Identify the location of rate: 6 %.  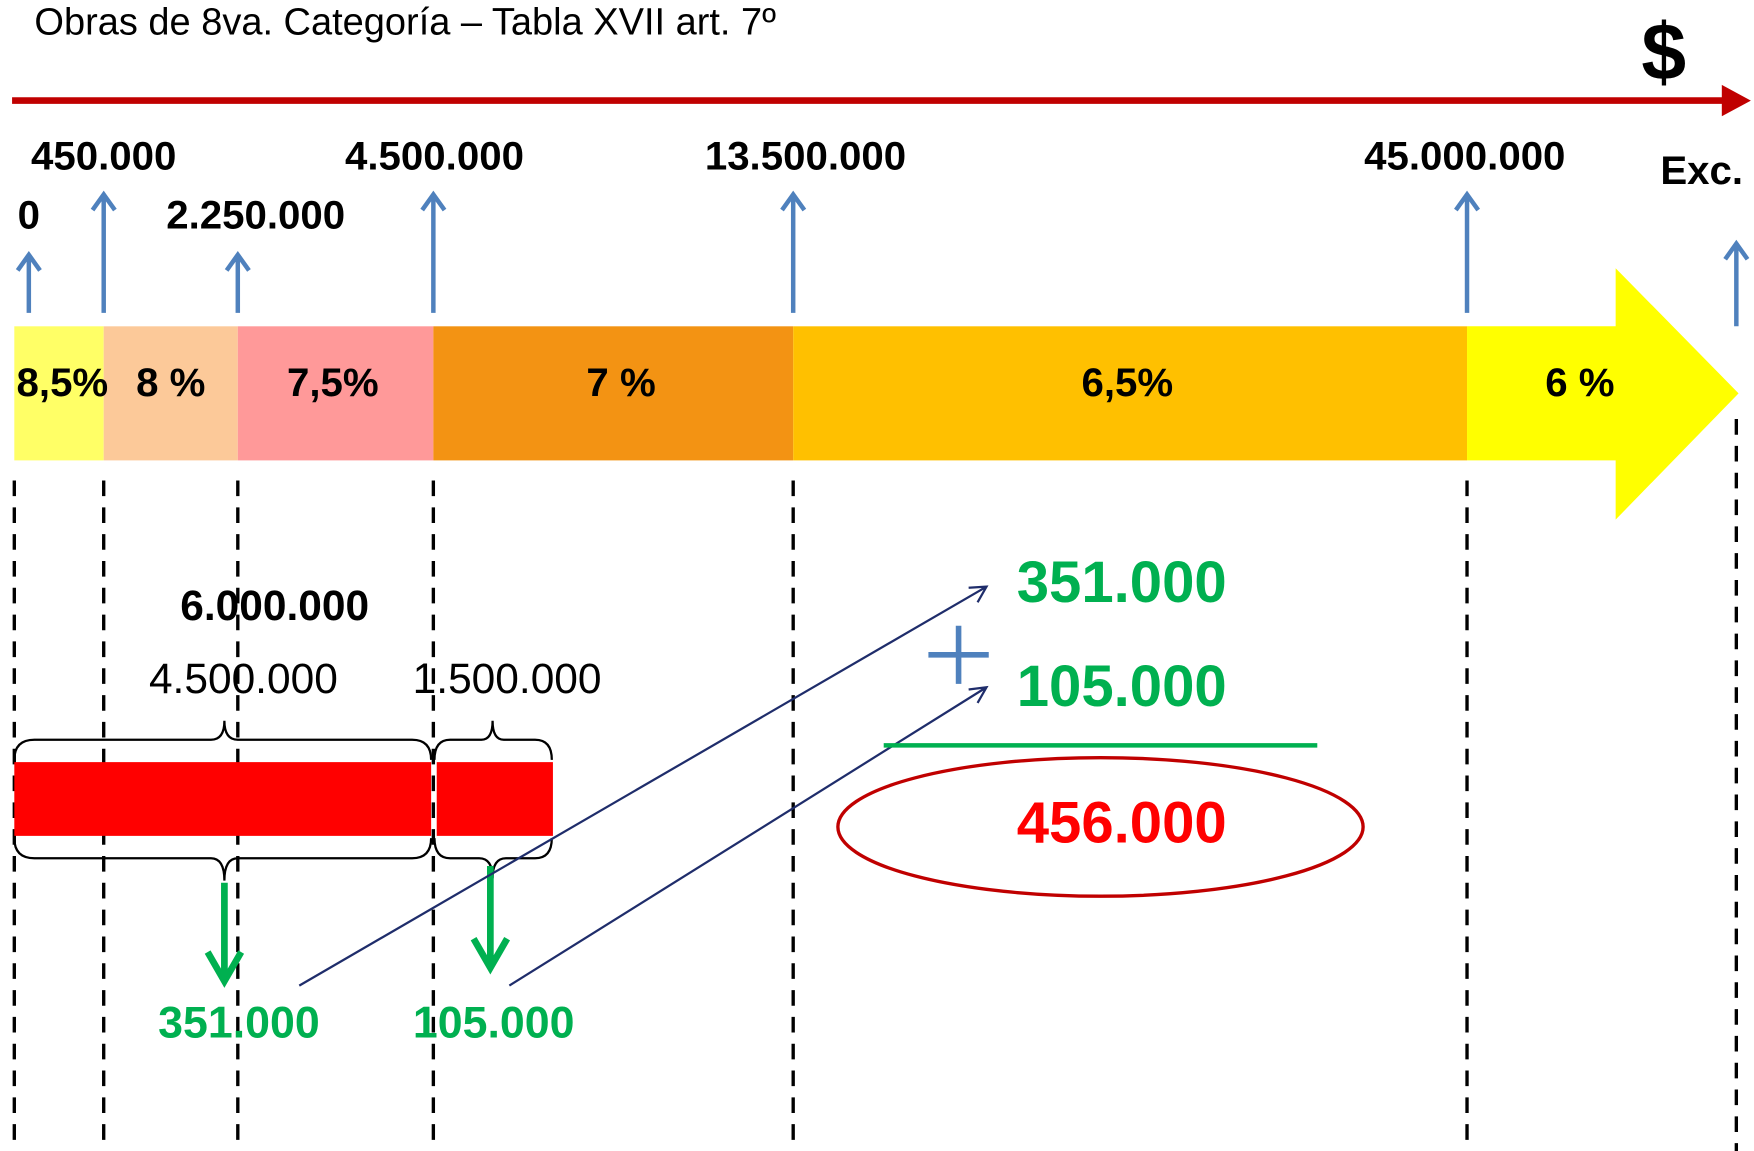
(1579, 382).